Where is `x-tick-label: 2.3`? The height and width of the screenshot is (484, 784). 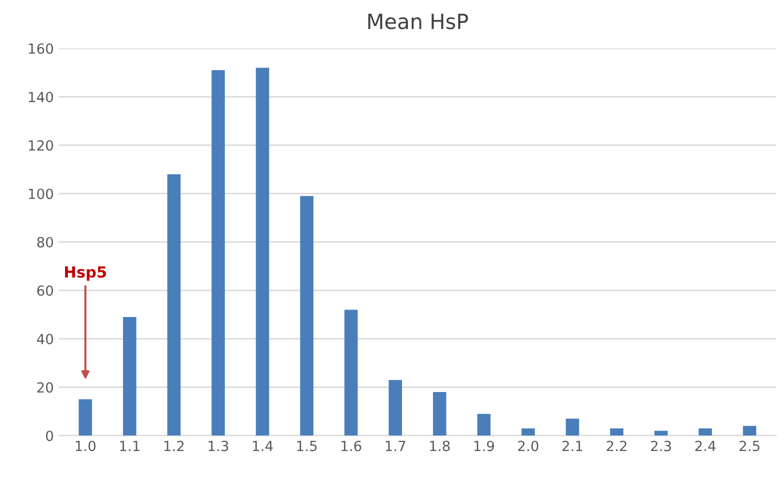
x-tick-label: 2.3 is located at coordinates (661, 446).